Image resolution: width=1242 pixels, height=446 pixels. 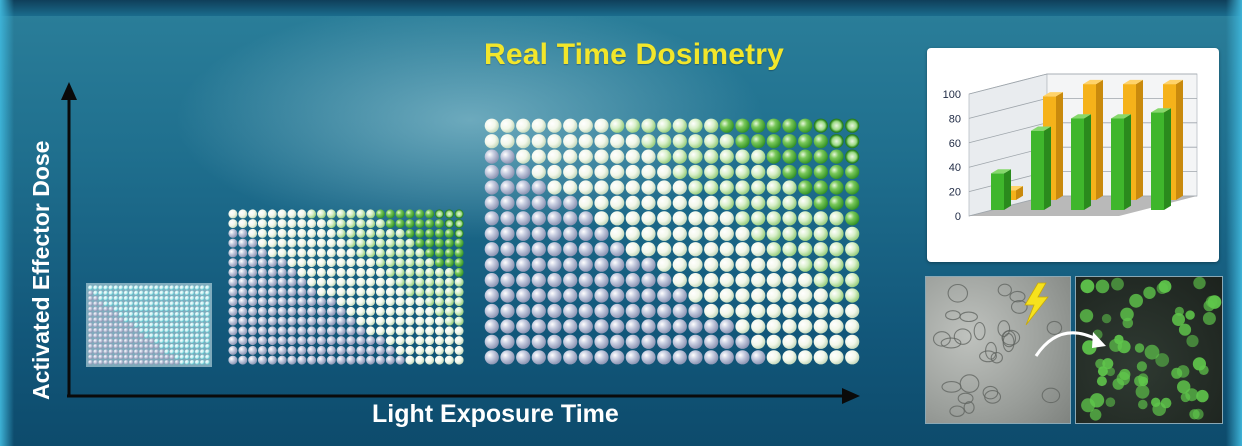 What do you see at coordinates (149, 325) in the screenshot?
I see `small-dot-array` at bounding box center [149, 325].